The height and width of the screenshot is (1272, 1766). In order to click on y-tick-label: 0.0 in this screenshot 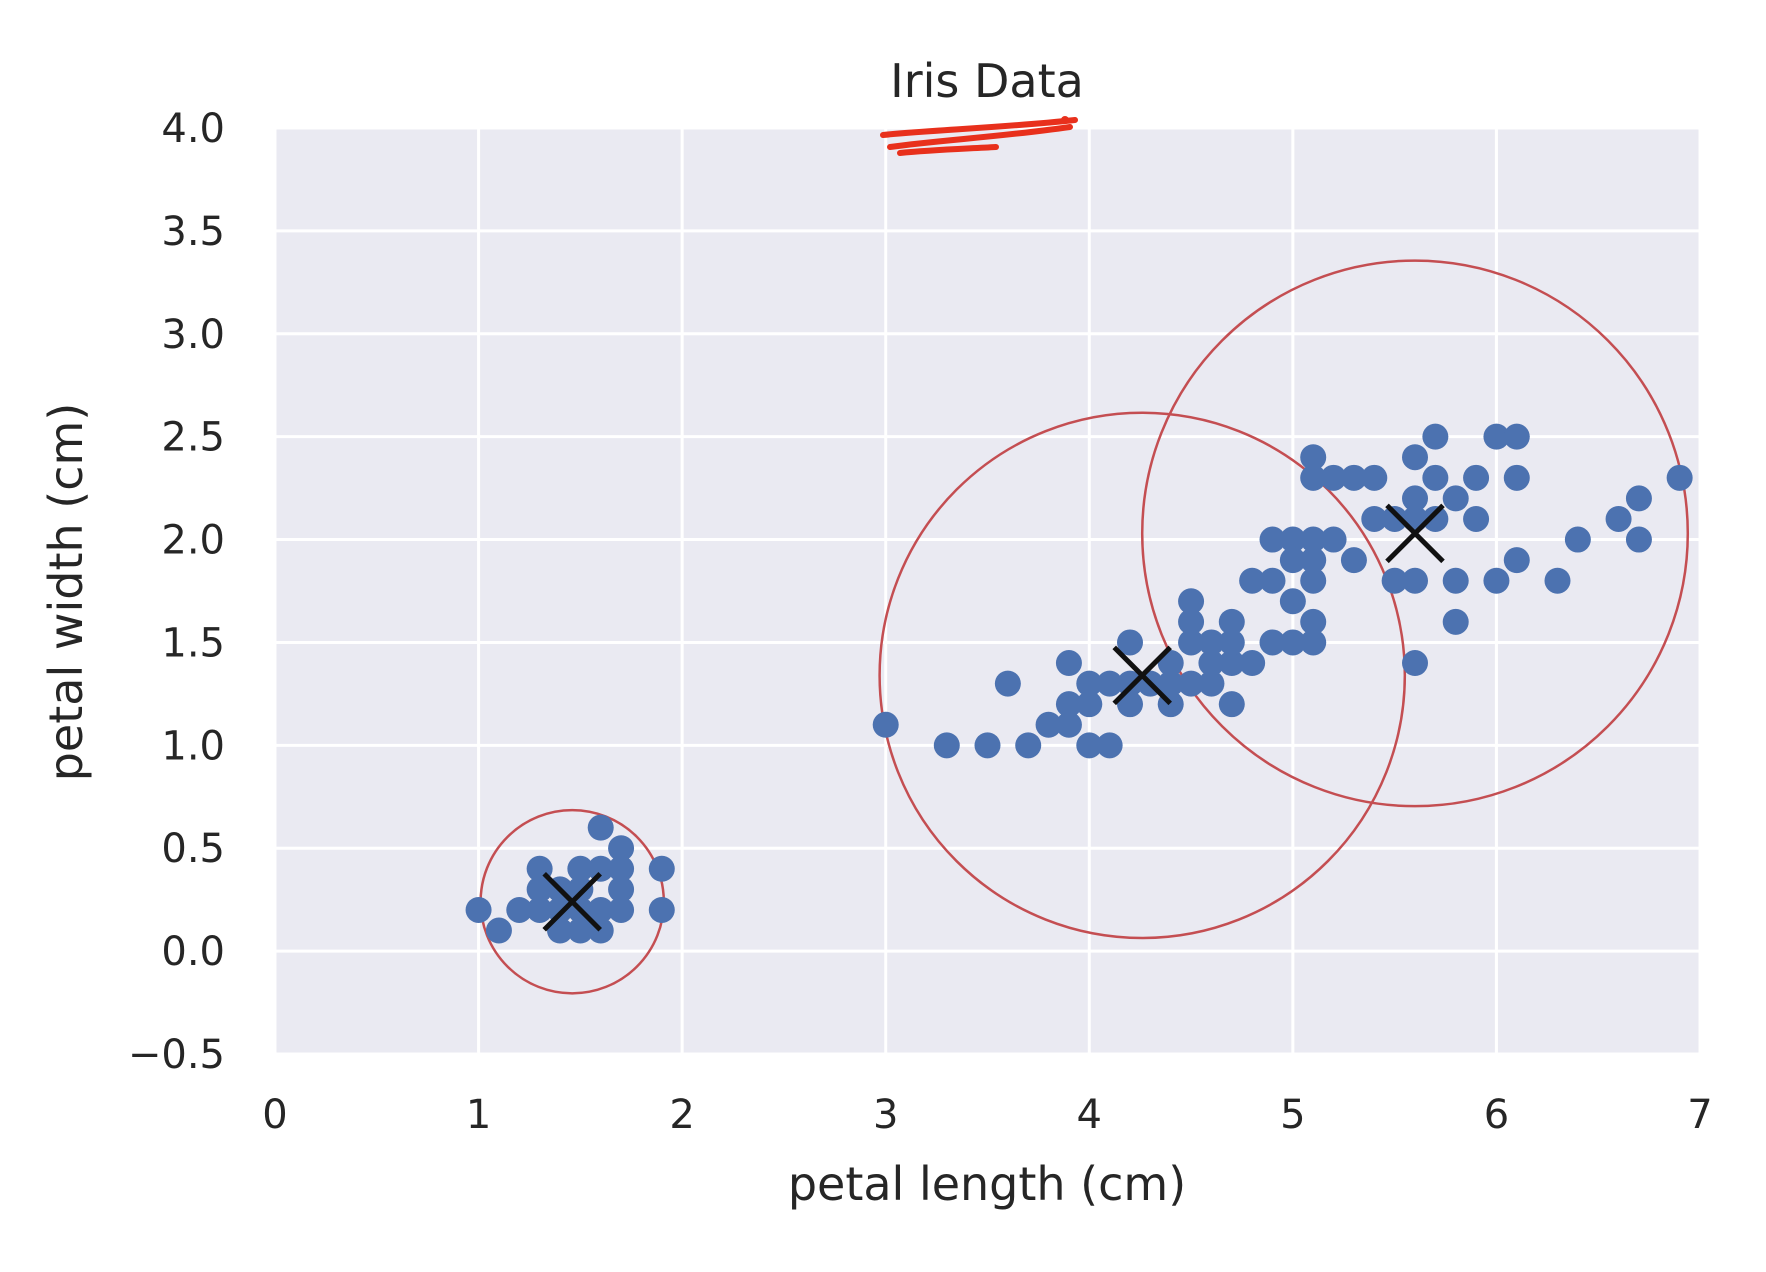, I will do `click(193, 952)`.